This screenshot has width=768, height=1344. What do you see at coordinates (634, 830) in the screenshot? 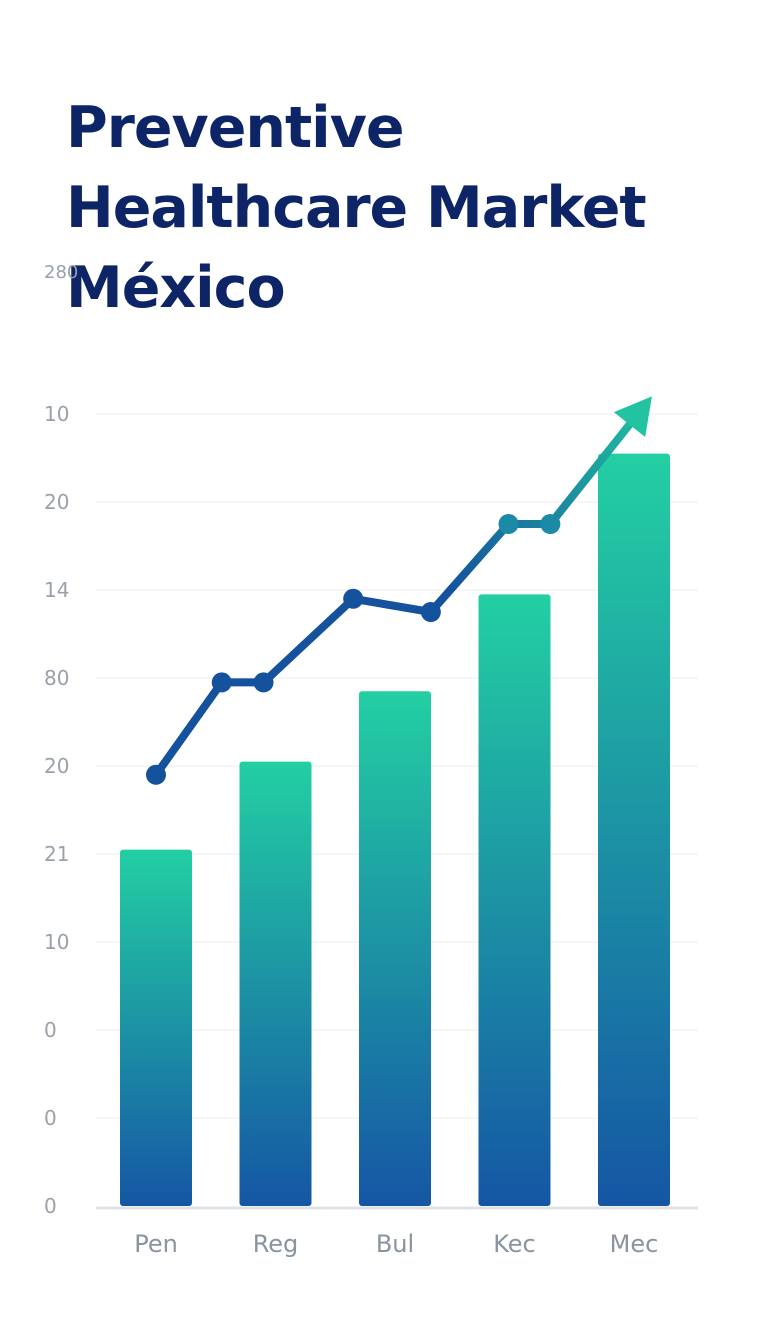
I see `bar-mec` at bounding box center [634, 830].